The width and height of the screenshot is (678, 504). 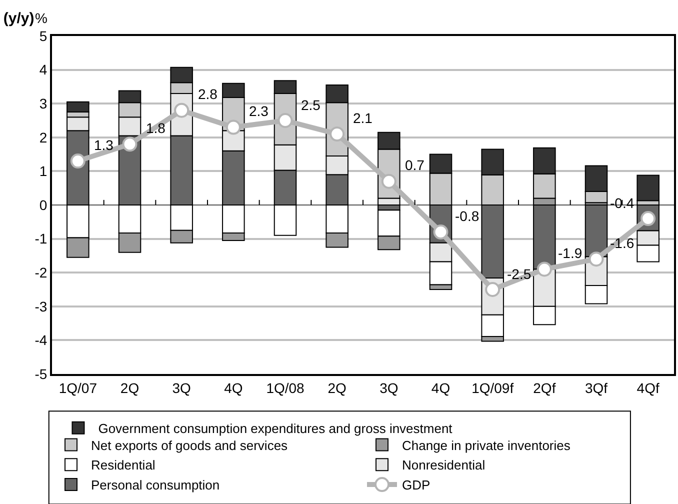 I want to click on data-label: 2.8, so click(x=208, y=94).